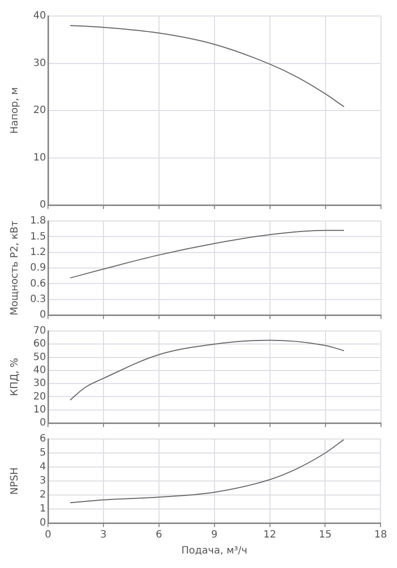 This screenshot has width=397, height=568. I want to click on x-tick-label: 15, so click(325, 535).